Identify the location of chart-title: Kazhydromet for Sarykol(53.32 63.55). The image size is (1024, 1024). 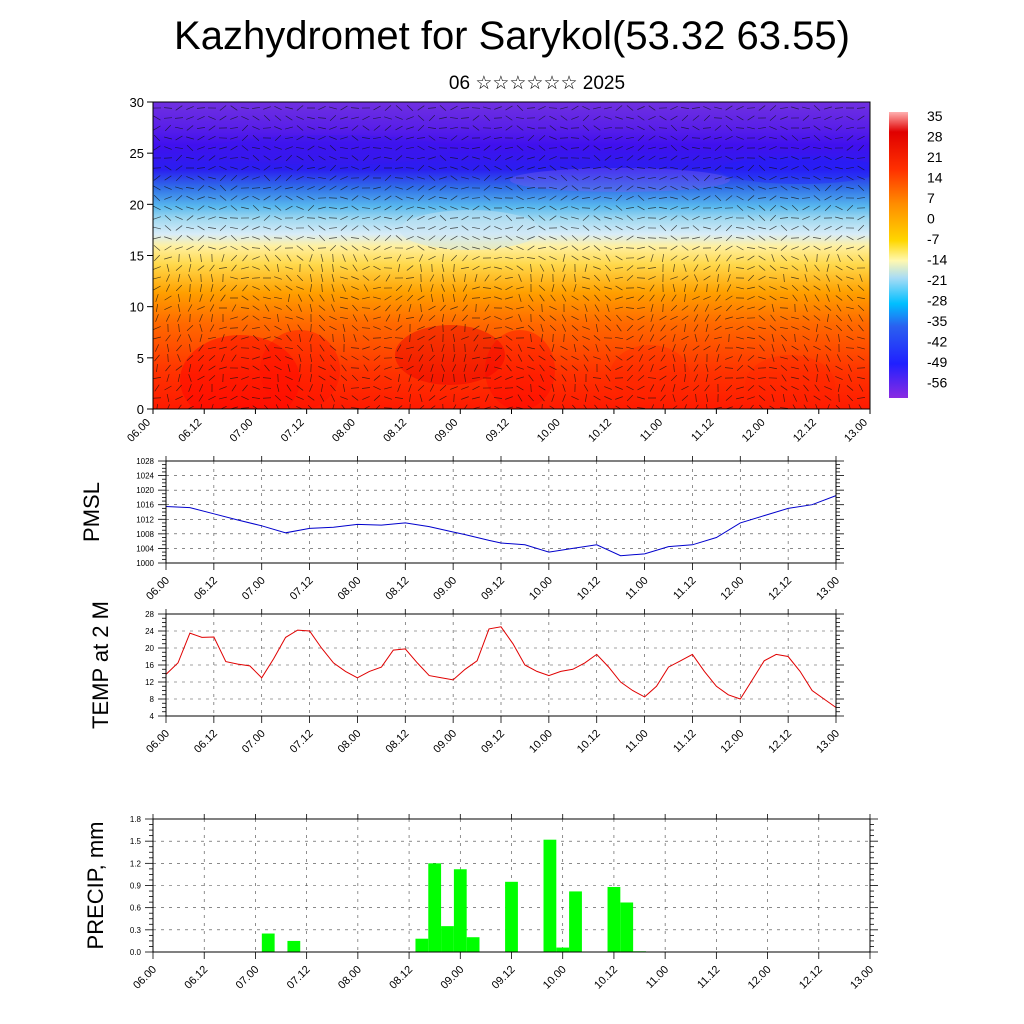
(512, 36).